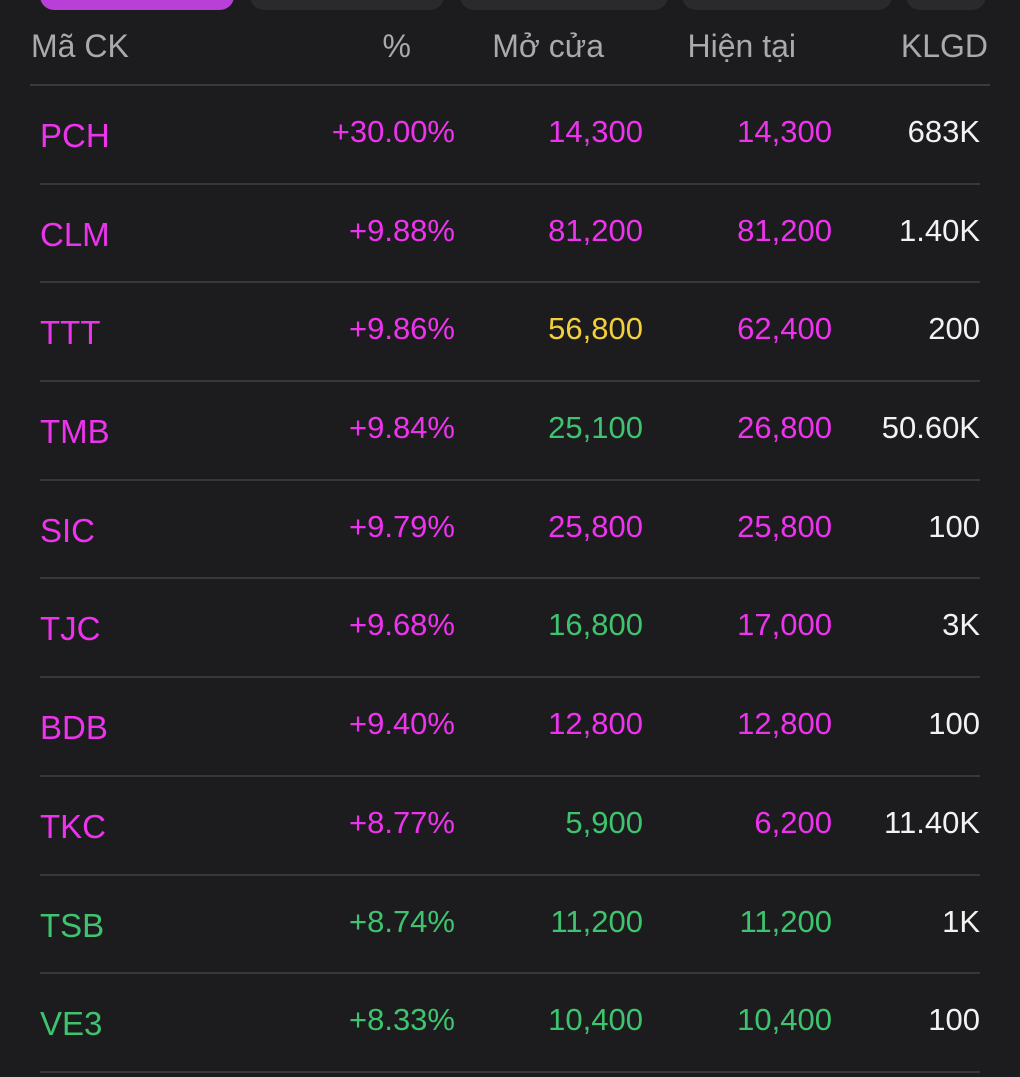 The image size is (1020, 1077). I want to click on table-row: TJC +9.68% 16,800 17,000 3K, so click(510, 629).